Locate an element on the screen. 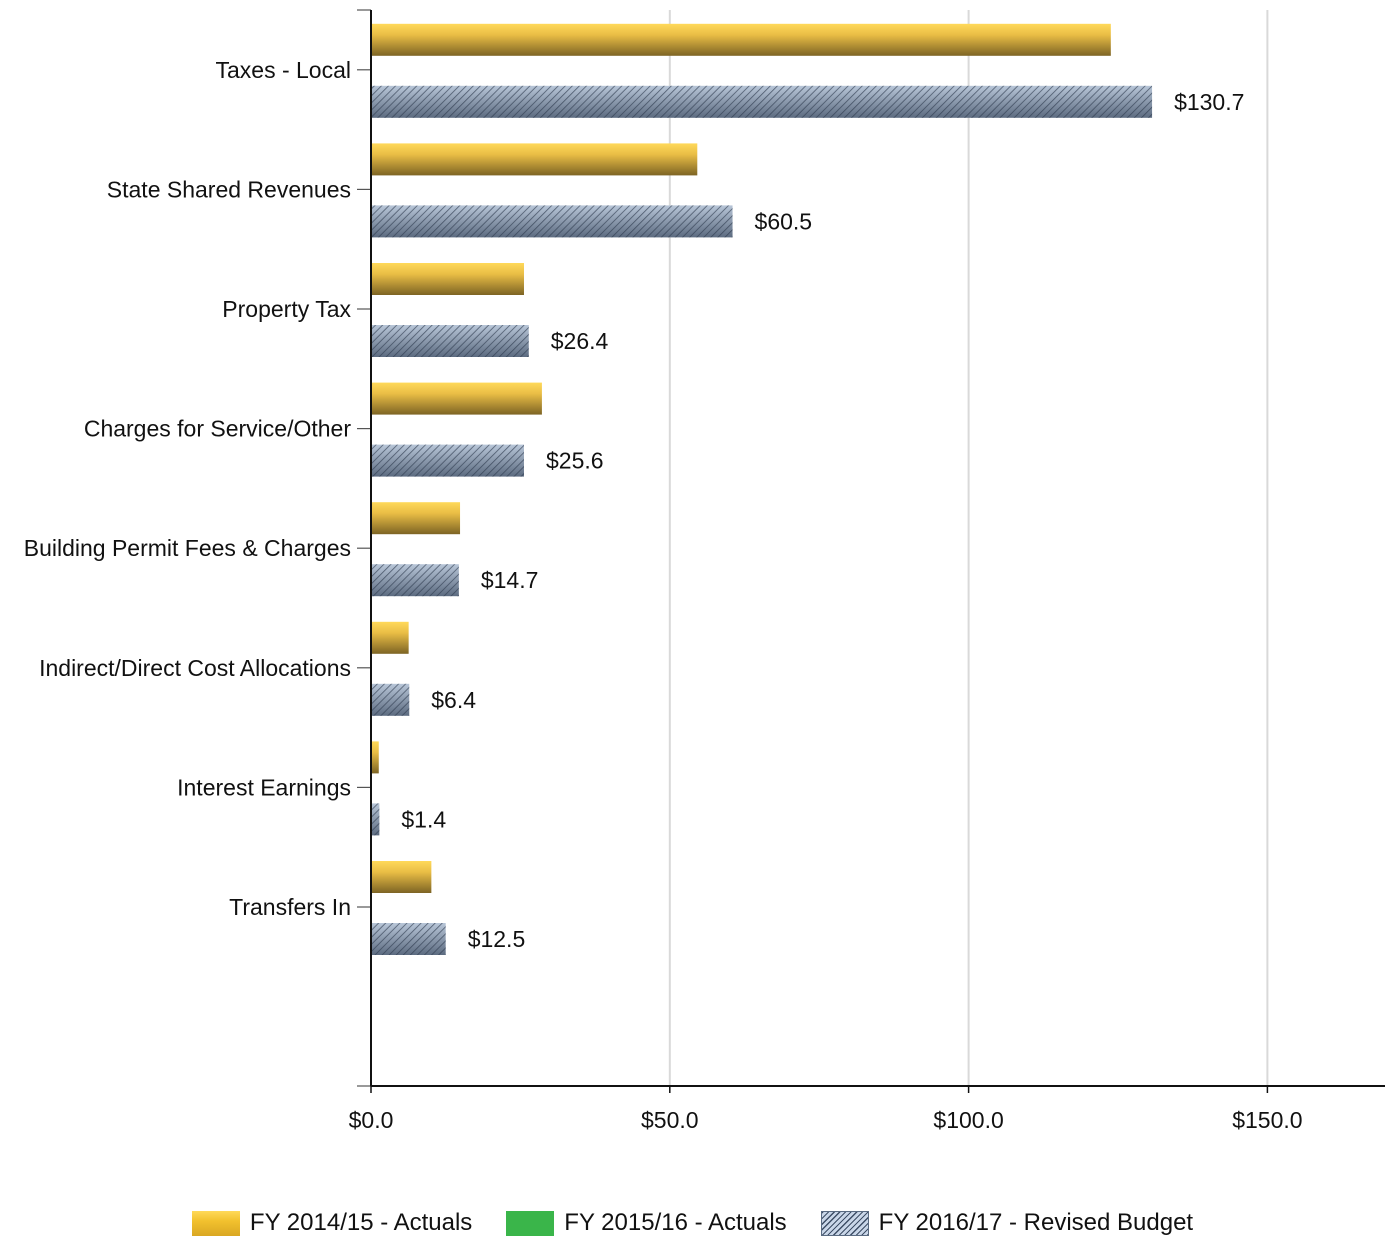  data-label-fy2016-7: $12.5 is located at coordinates (497, 939).